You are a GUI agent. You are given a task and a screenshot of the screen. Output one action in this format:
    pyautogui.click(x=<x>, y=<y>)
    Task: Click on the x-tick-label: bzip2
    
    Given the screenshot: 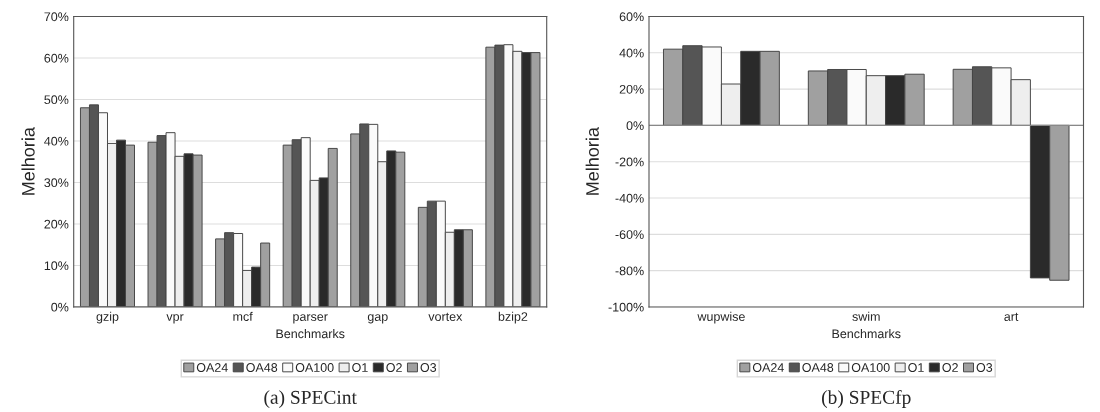 What is the action you would take?
    pyautogui.click(x=513, y=317)
    